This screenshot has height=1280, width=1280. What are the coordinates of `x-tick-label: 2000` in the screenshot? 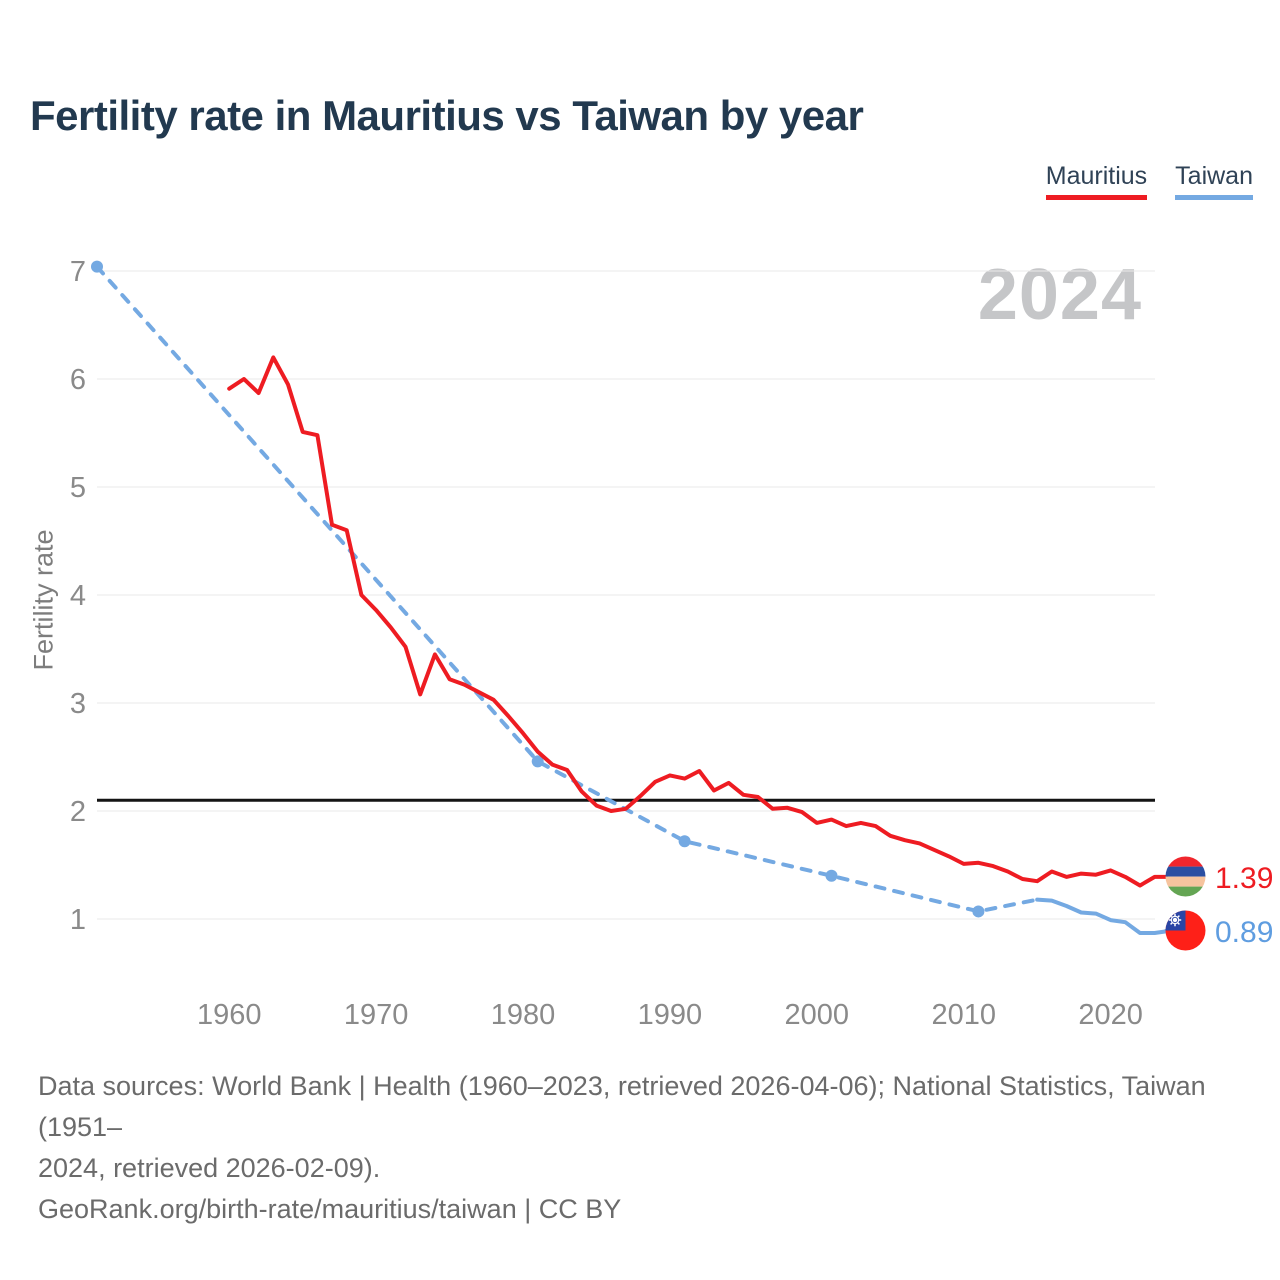 It's located at (817, 1015).